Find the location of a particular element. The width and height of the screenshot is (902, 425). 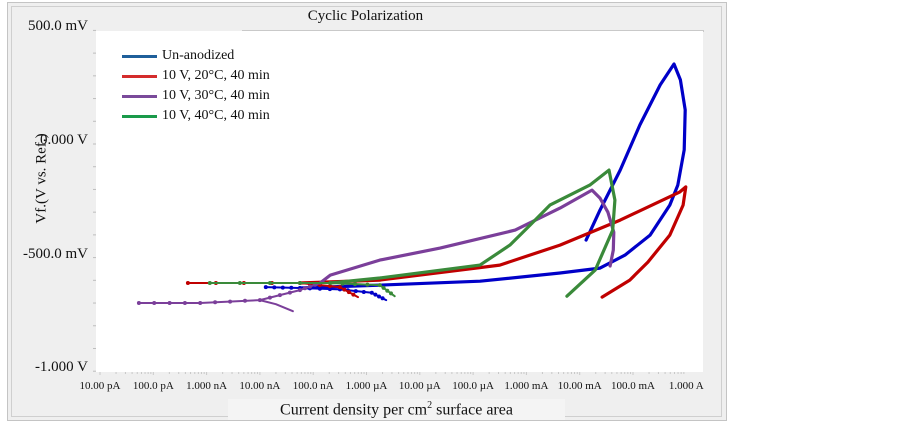

x-tick-label: 1.000 µA is located at coordinates (366, 386).